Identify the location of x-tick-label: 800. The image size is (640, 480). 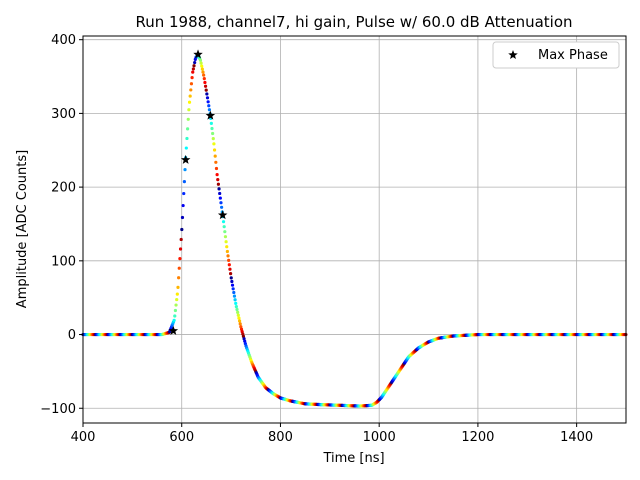
(280, 437).